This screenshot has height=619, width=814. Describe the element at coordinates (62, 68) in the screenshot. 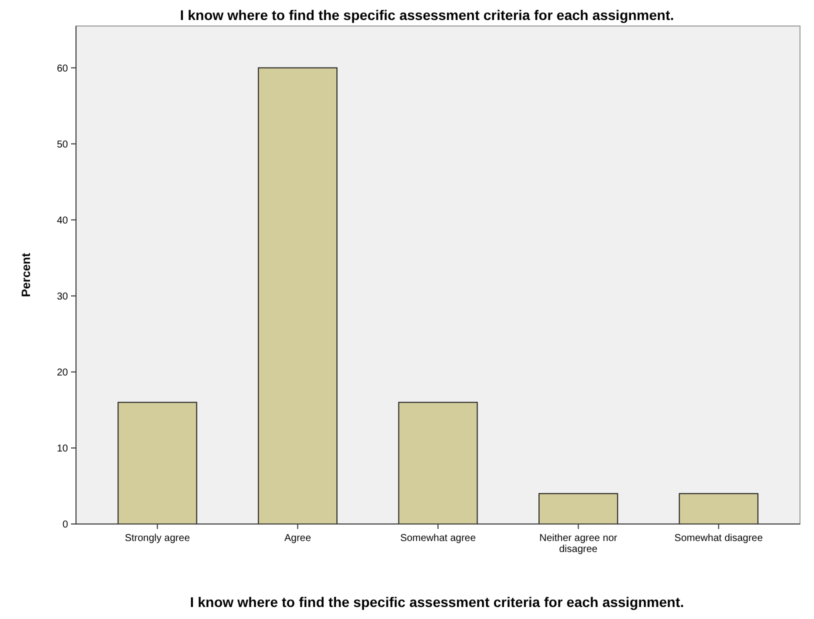

I see `y-tick-label: 60` at that location.